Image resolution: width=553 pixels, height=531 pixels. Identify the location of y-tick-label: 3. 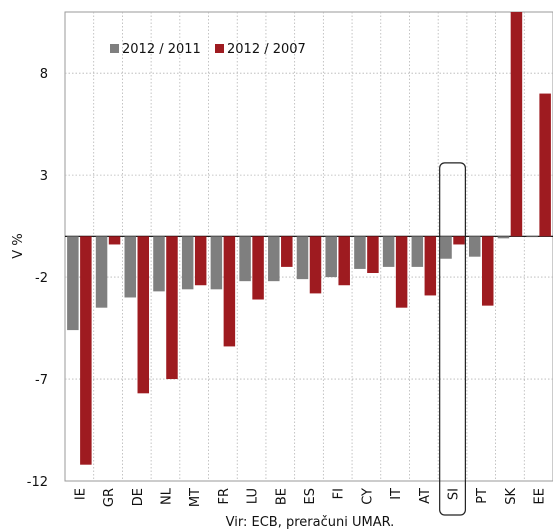
(44, 176).